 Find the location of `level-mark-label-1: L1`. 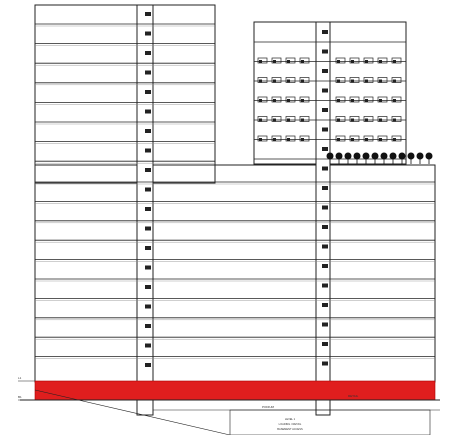

level-mark-label-1: L1 is located at coordinates (20, 378).